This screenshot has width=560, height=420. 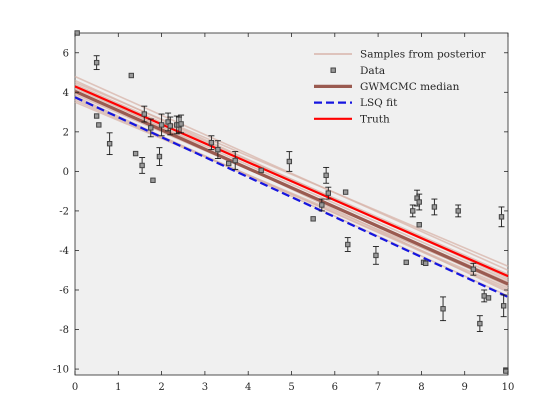 I want to click on y-tick-label: 6, so click(x=66, y=53).